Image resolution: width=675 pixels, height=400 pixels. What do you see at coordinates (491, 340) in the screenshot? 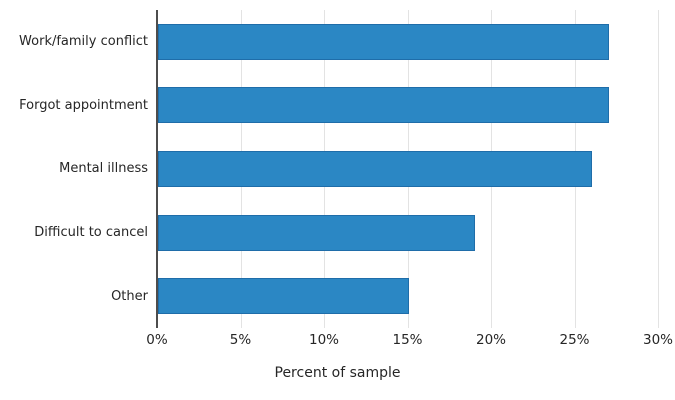
I see `x-tick-label: 20%` at bounding box center [491, 340].